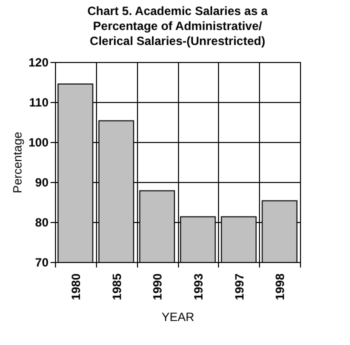  What do you see at coordinates (239, 286) in the screenshot?
I see `x-tick-label: 1997` at bounding box center [239, 286].